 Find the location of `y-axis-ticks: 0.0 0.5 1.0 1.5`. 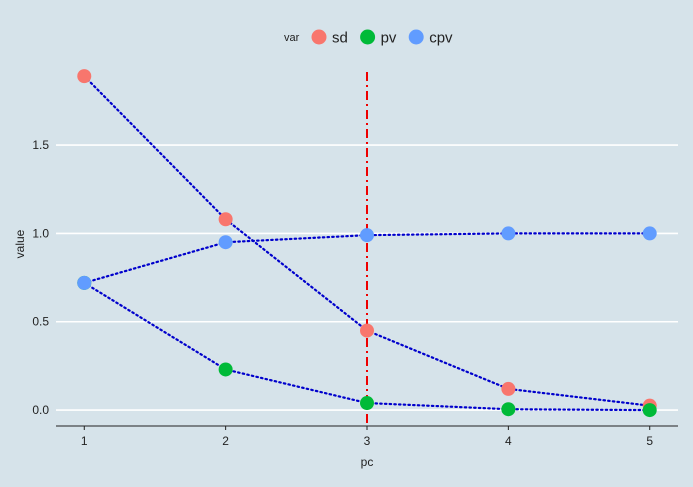

y-axis-ticks: 0.0 0.5 1.0 1.5 is located at coordinates (40, 277).